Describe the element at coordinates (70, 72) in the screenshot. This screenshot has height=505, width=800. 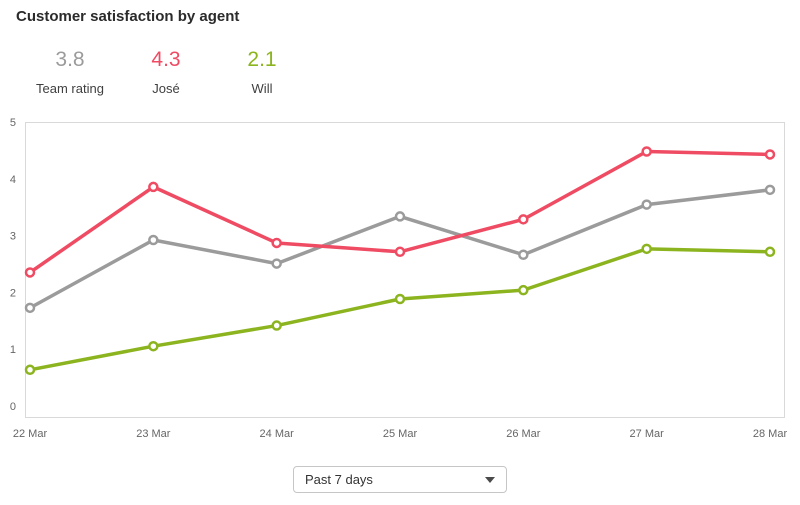
I see `stat-team-rating: 3.8 Team rating` at that location.